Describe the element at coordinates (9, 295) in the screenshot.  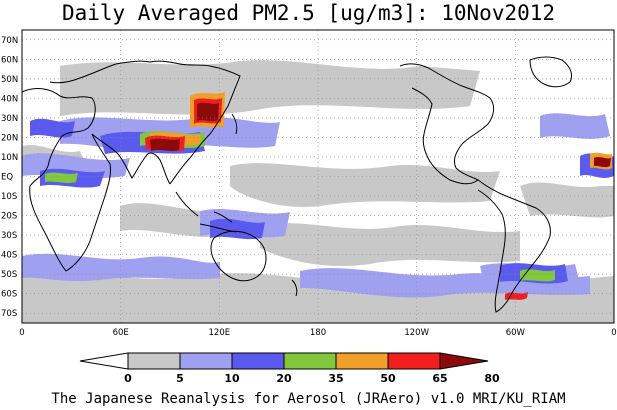
I see `lat-label: 60S` at that location.